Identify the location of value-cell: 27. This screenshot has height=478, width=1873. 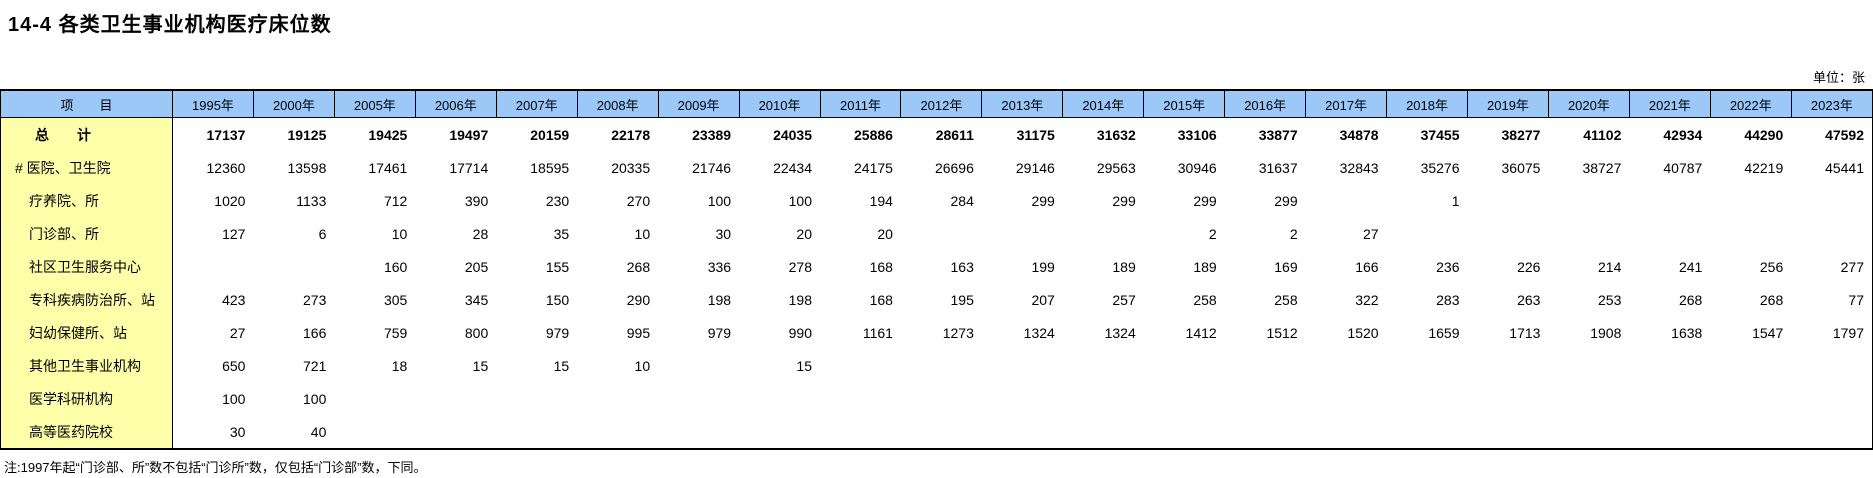
(237, 332).